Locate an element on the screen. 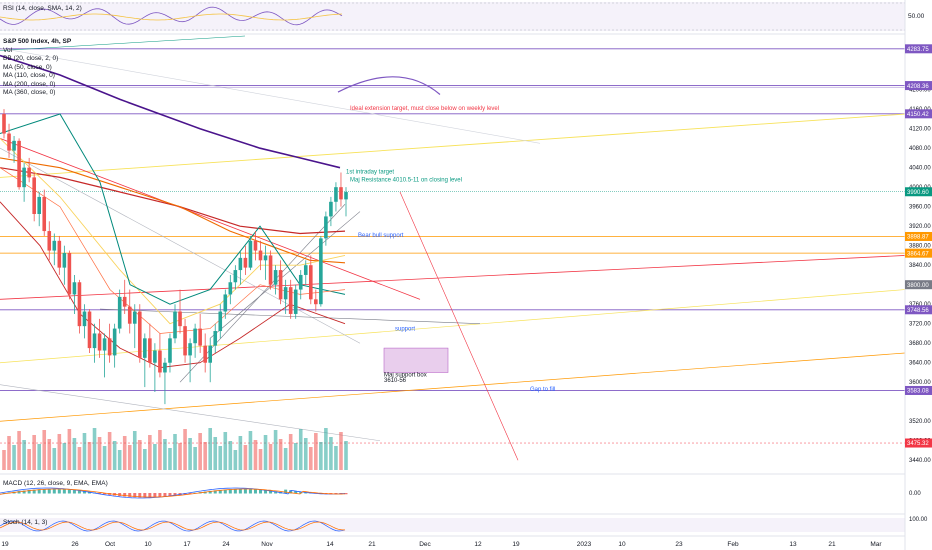 Image resolution: width=932 pixels, height=550 pixels. price-tick: 3920.00 is located at coordinates (920, 227).